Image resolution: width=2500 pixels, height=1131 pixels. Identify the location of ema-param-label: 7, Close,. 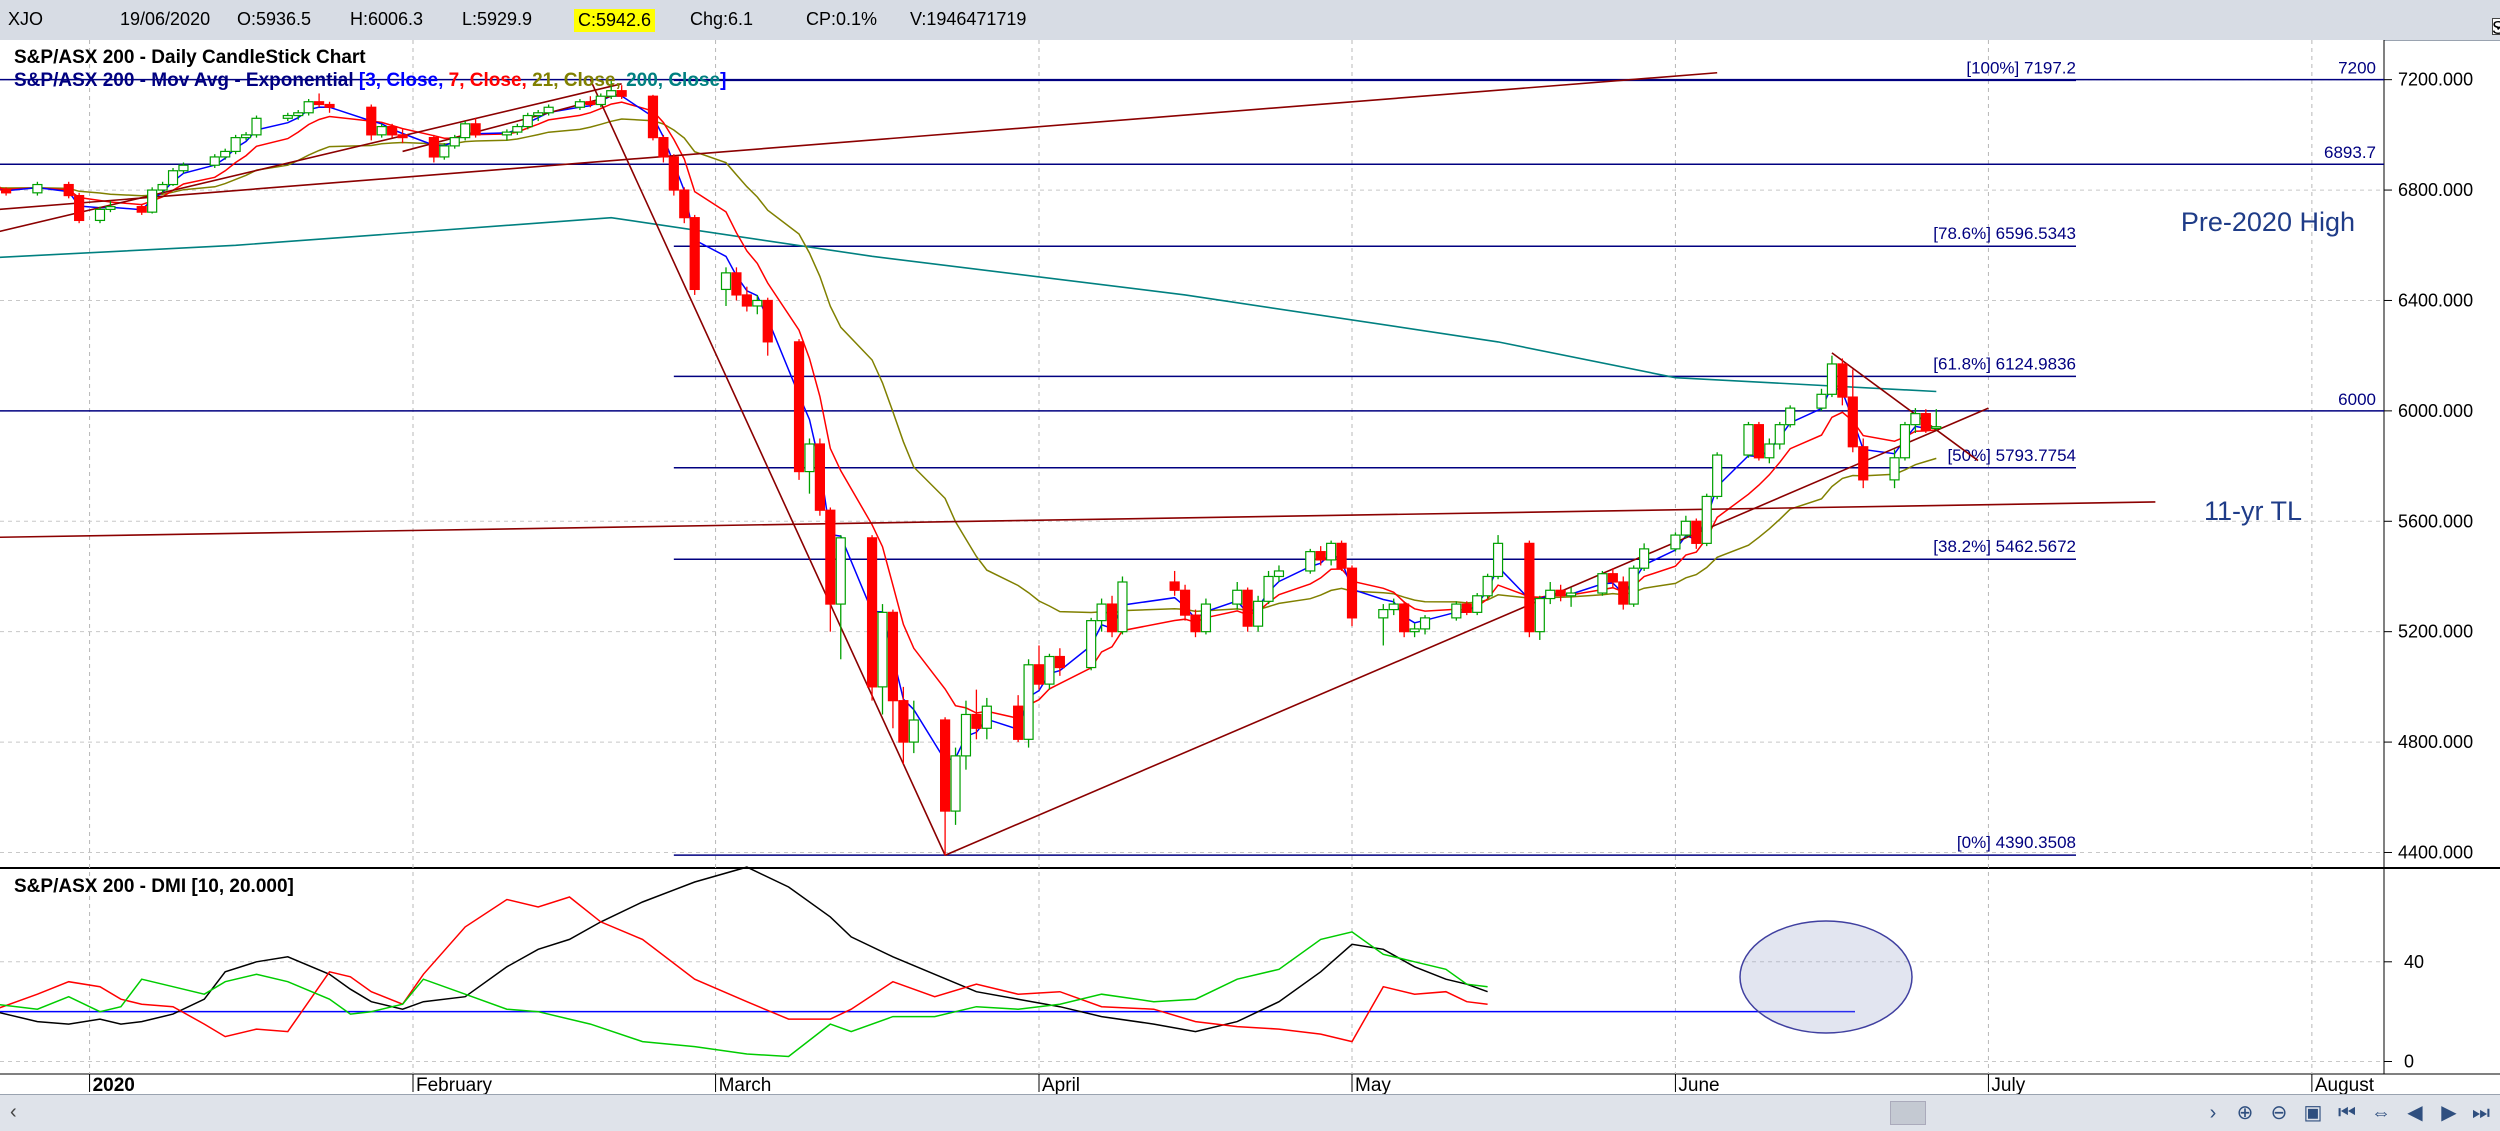
(490, 80).